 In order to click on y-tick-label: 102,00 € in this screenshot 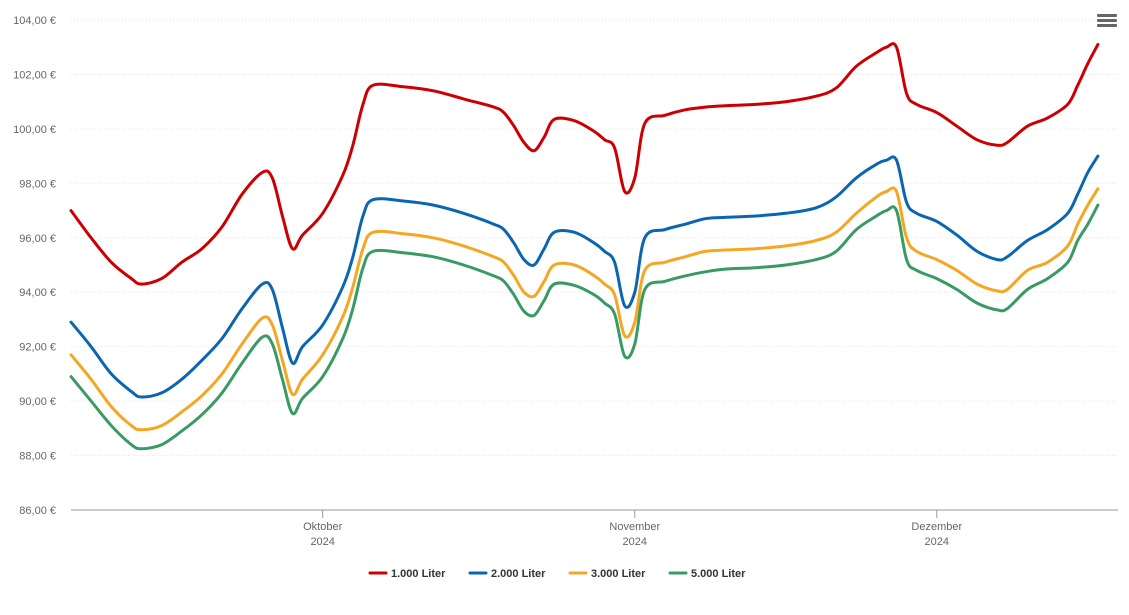, I will do `click(34, 75)`.